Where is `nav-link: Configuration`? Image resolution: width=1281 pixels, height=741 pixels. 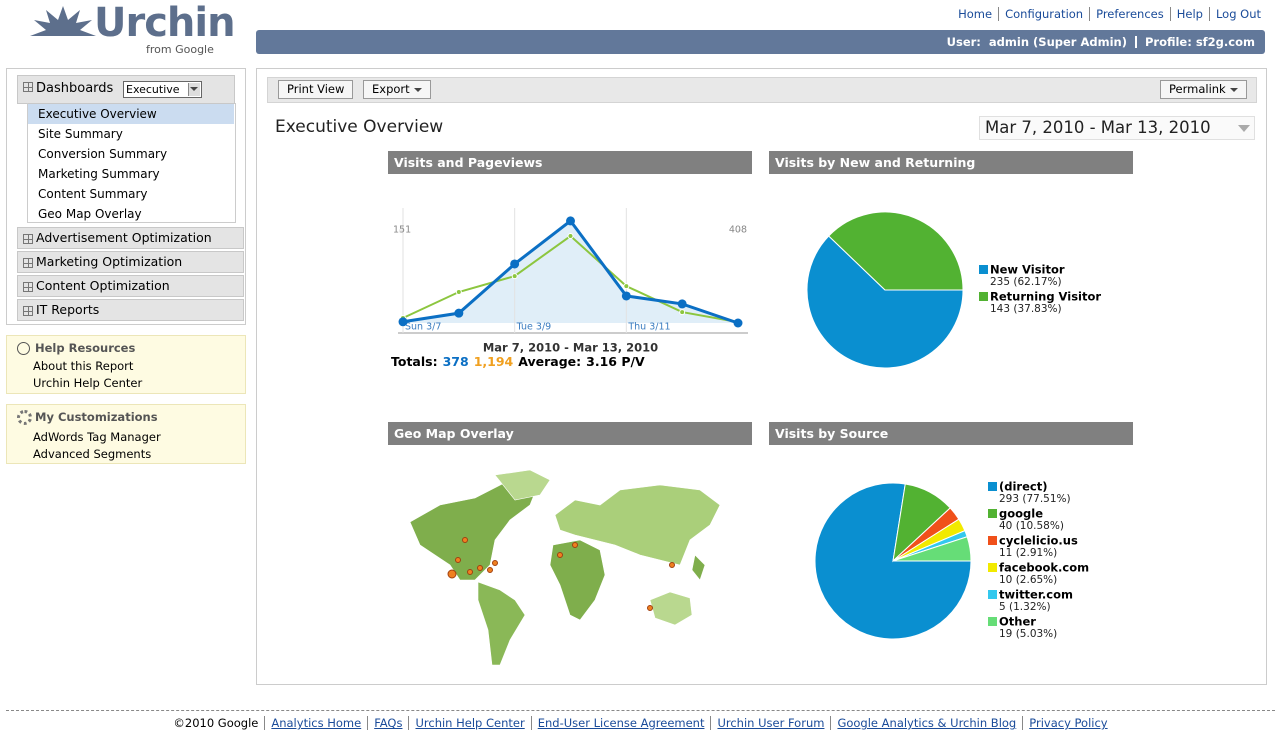
nav-link: Configuration is located at coordinates (1043, 14).